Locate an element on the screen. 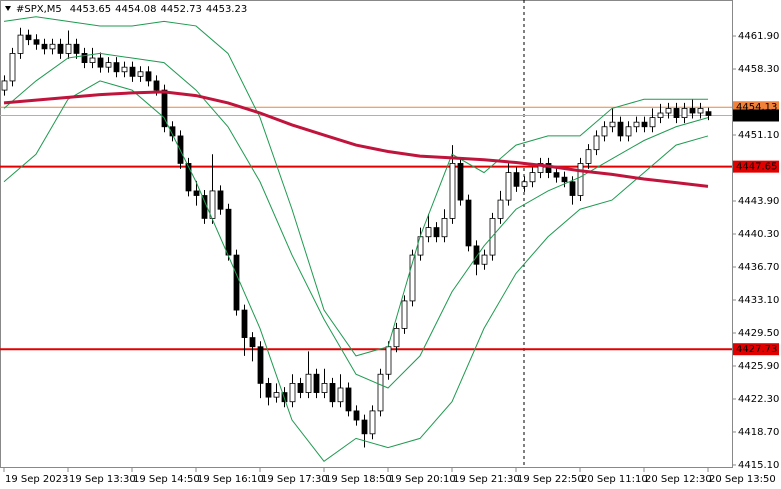  y-tick-label: 4436.70 is located at coordinates (758, 267).